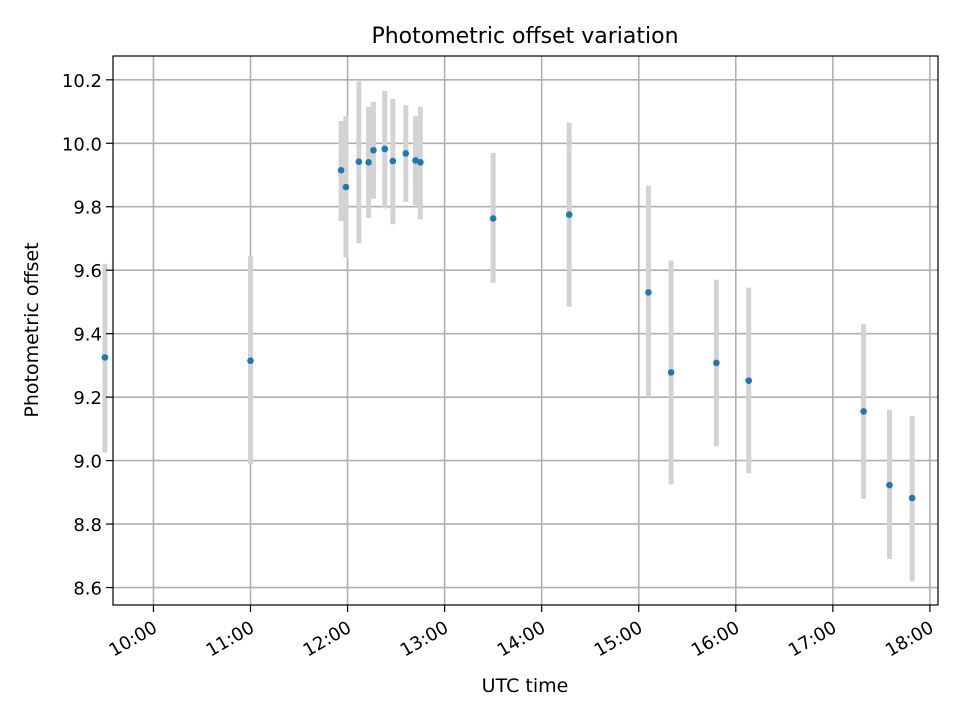 The image size is (960, 720). What do you see at coordinates (87, 462) in the screenshot?
I see `y-tick-label: 9.0` at bounding box center [87, 462].